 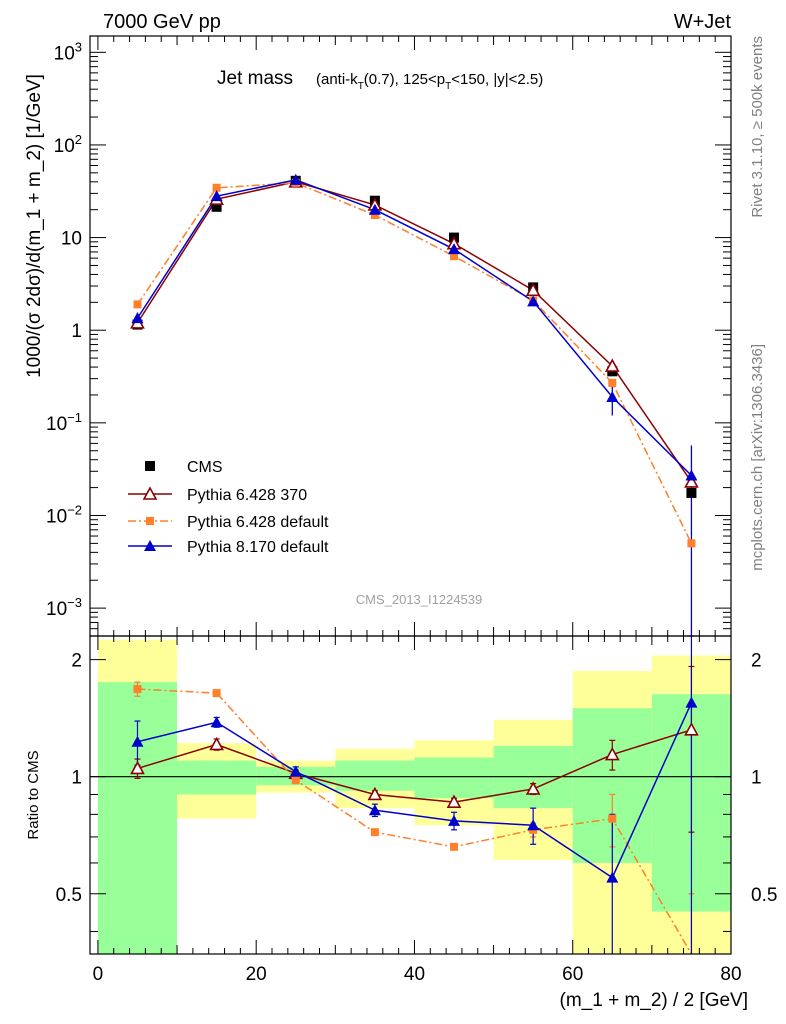 I want to click on energy-label: 7000 GeV pp, so click(x=162, y=22).